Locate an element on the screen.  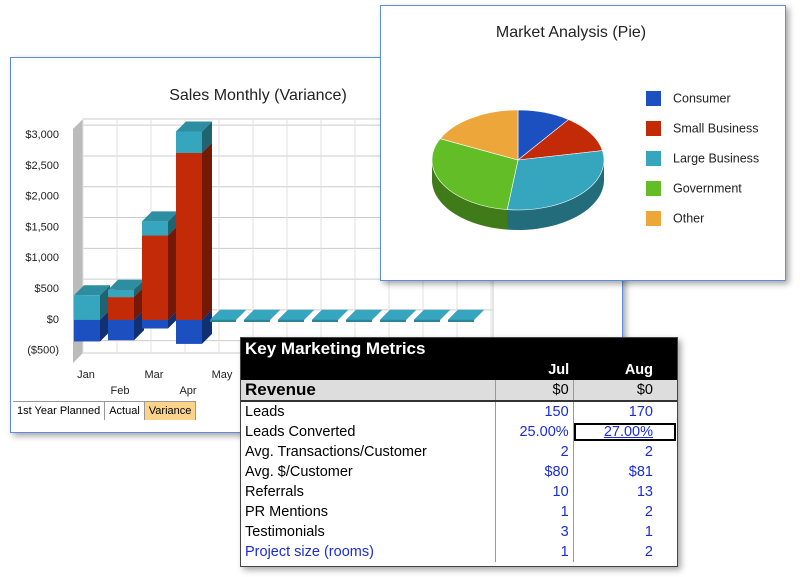
row-label: Avg. $/Customer is located at coordinates (299, 472).